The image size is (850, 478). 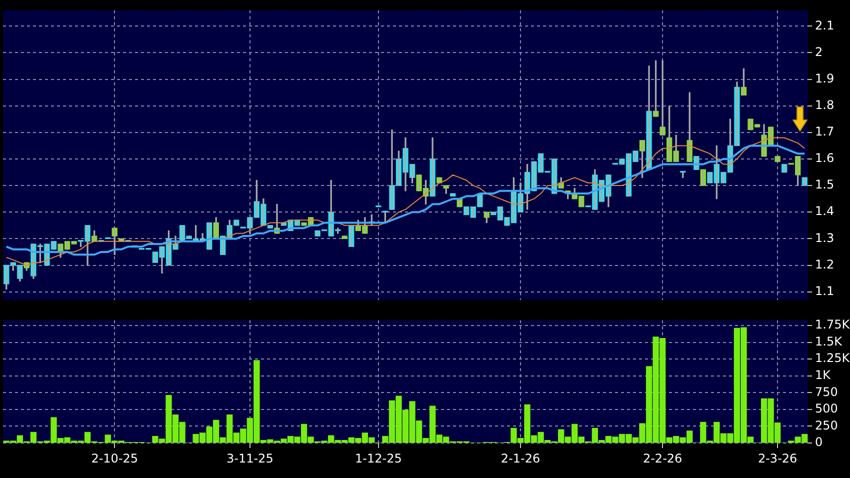 I want to click on y-tick-label: 1.75K, so click(x=832, y=325).